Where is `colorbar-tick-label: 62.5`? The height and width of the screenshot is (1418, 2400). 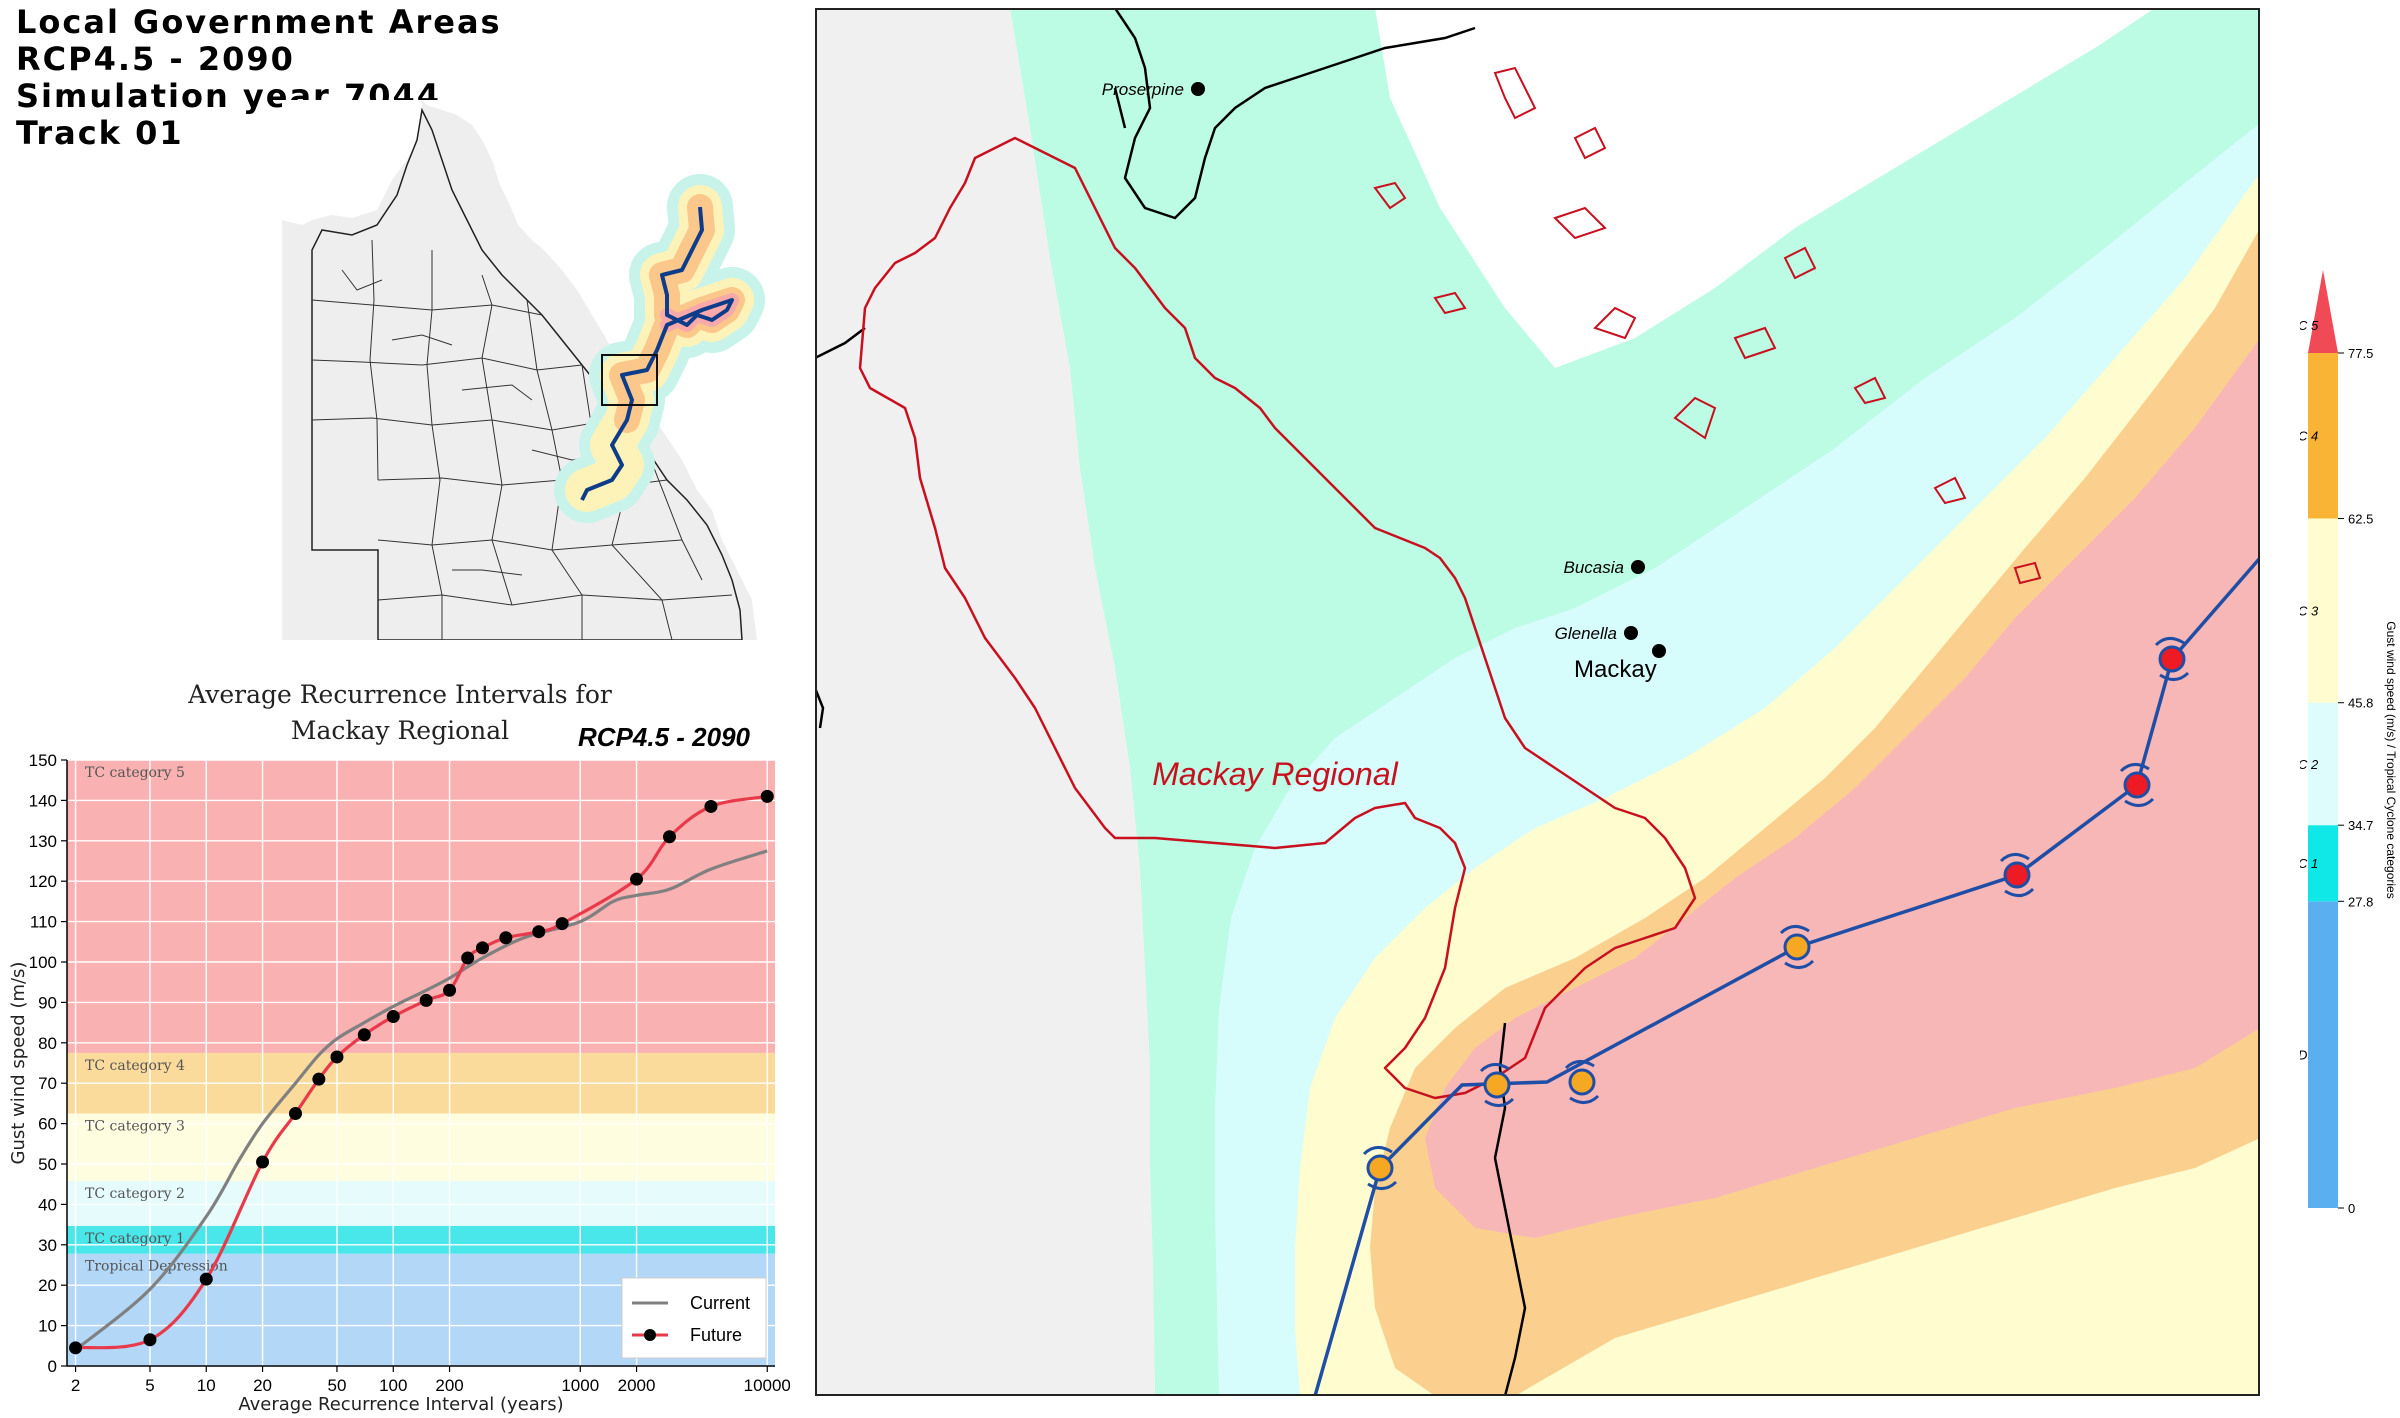 colorbar-tick-label: 62.5 is located at coordinates (2360, 518).